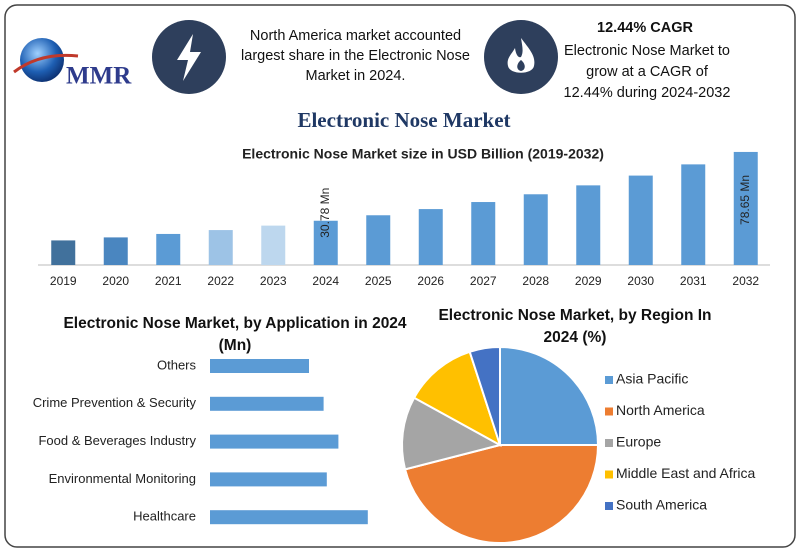 Image resolution: width=800 pixels, height=552 pixels. Describe the element at coordinates (430, 281) in the screenshot. I see `x-tick-label: 2026` at that location.